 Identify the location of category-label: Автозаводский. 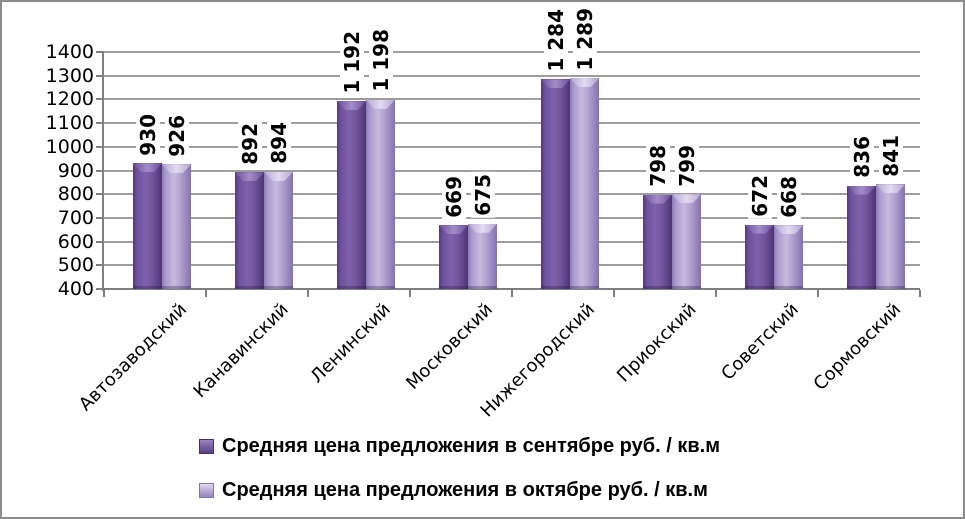
(132, 357).